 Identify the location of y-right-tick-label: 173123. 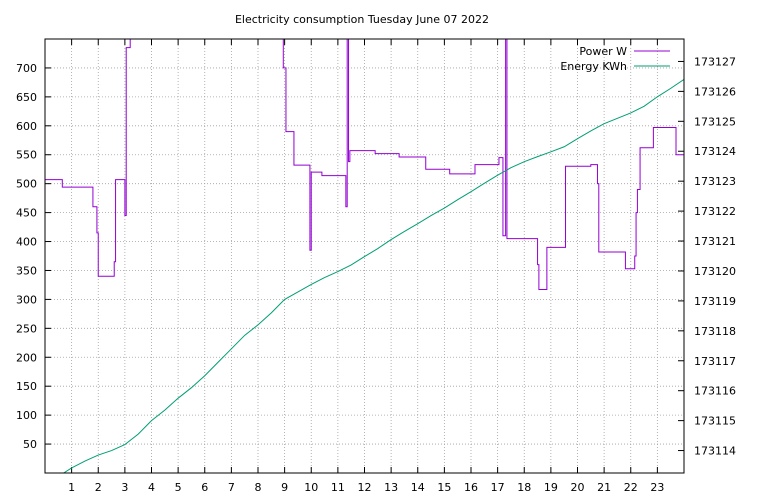
(715, 181).